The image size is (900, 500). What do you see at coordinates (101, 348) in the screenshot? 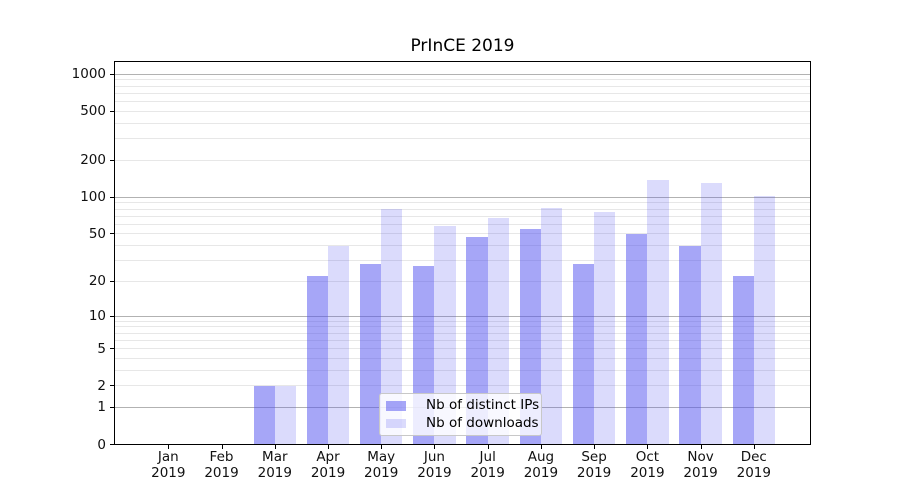
I see `y-tick-label: 5` at bounding box center [101, 348].